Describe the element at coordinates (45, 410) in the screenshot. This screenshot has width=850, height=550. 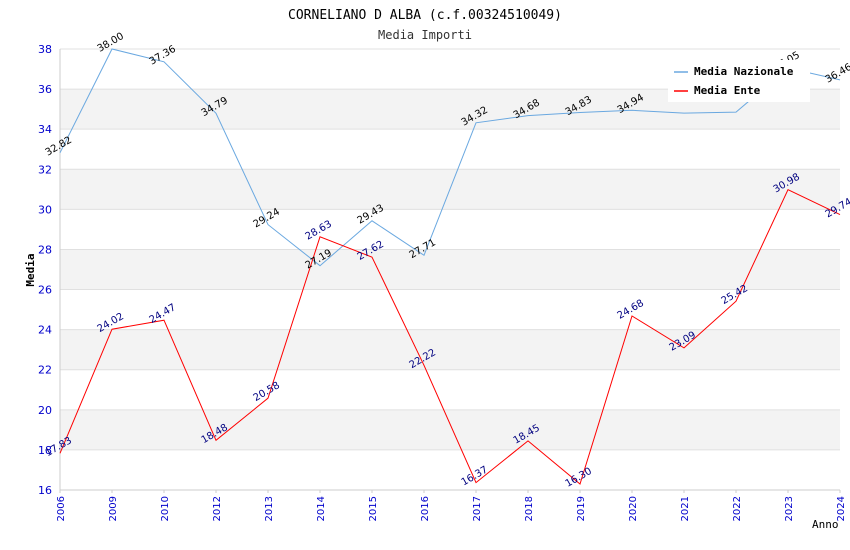
I see `y-tick-label: 20` at that location.